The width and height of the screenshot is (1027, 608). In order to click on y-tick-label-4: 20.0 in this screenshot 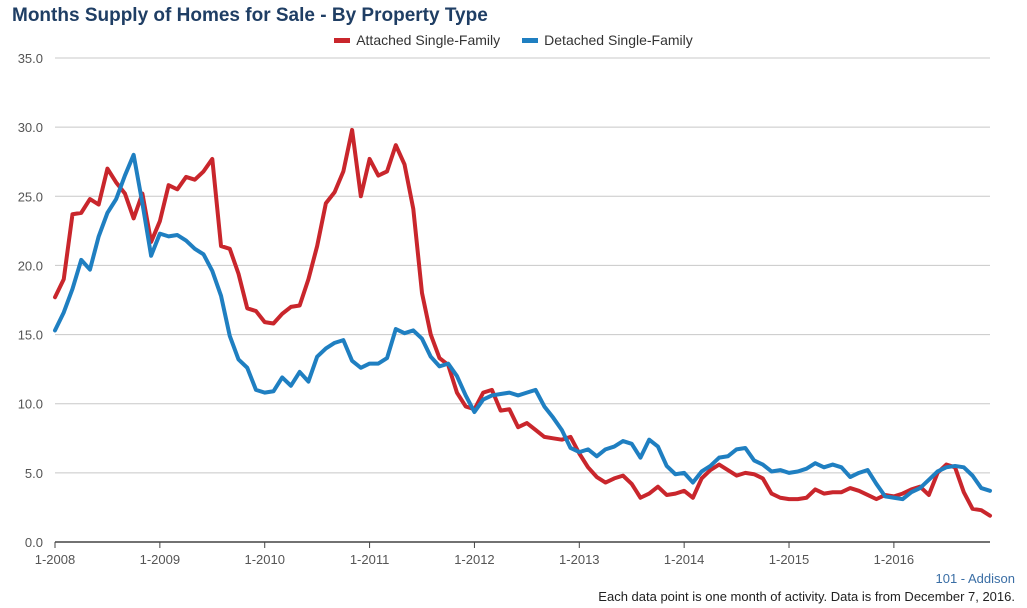, I will do `click(30, 265)`.